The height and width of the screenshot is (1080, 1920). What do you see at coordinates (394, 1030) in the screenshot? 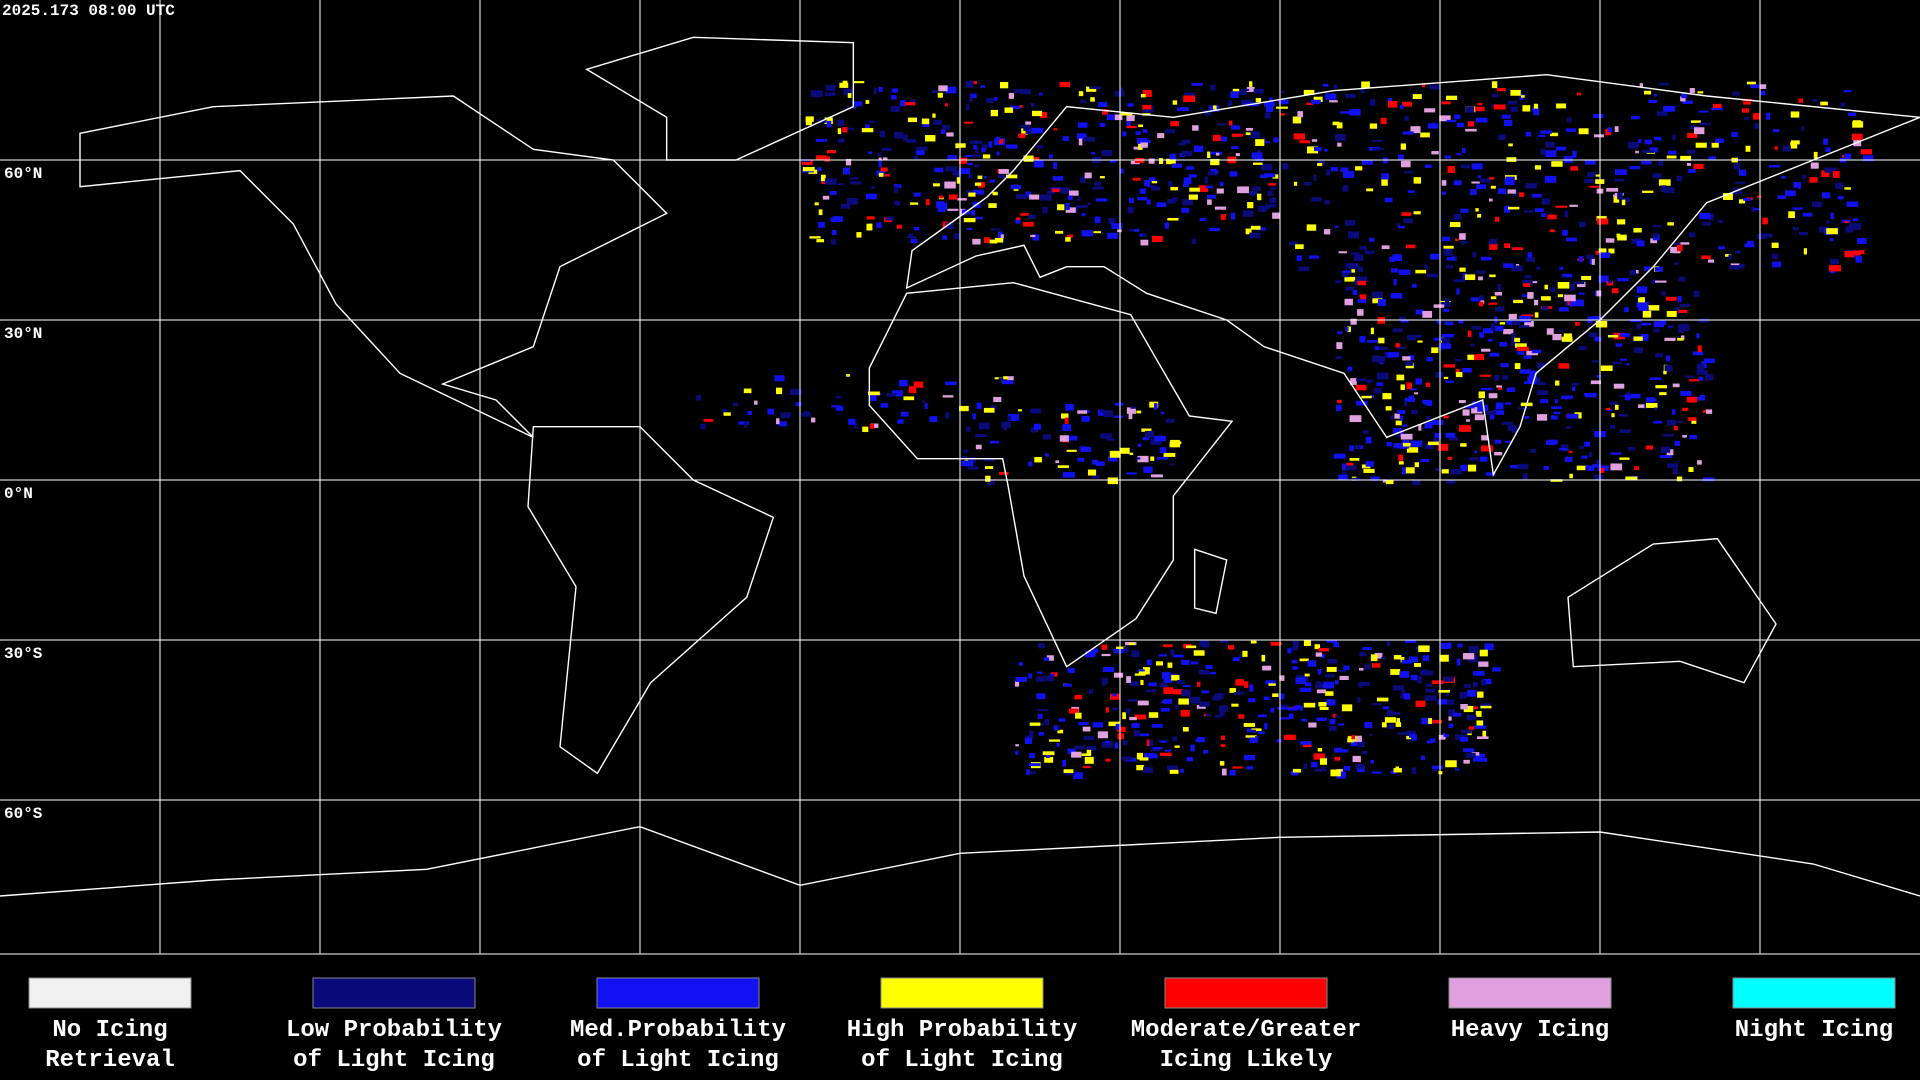
I see `legend-label: Low Probability` at bounding box center [394, 1030].